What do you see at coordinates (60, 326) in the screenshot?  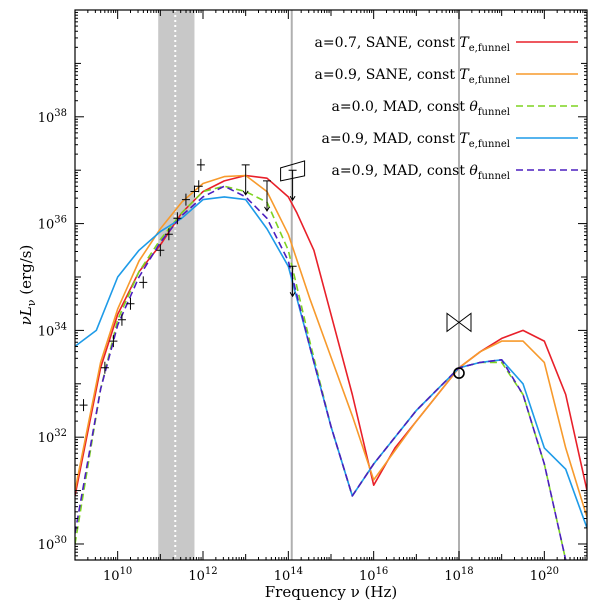 I see `y-tick-label-exp: 34` at bounding box center [60, 326].